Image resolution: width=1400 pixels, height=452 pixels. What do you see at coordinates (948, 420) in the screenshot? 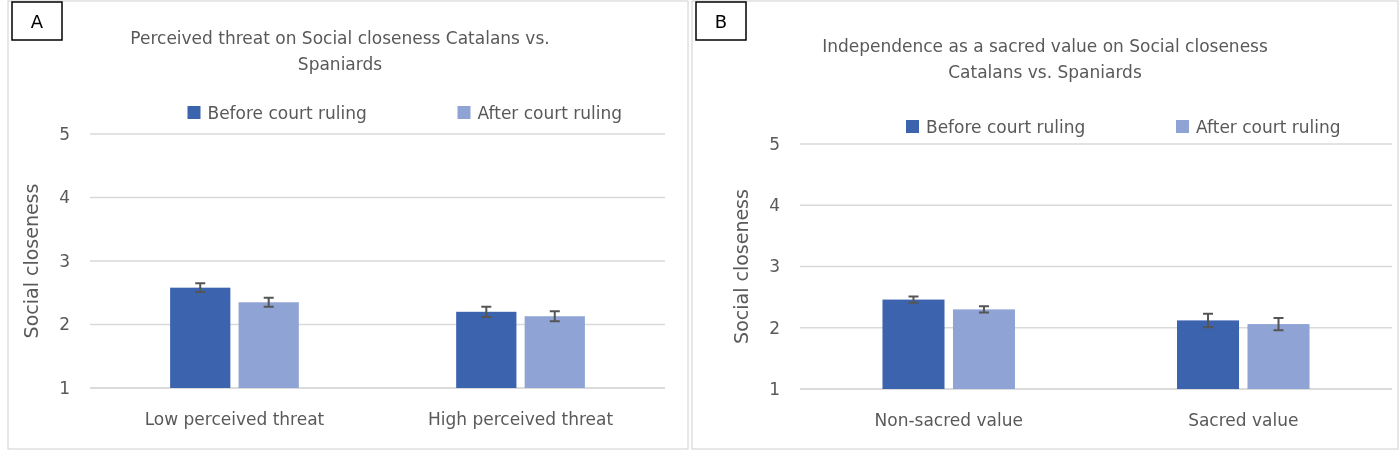
I see `x-tick-label: Non-sacred value` at bounding box center [948, 420].